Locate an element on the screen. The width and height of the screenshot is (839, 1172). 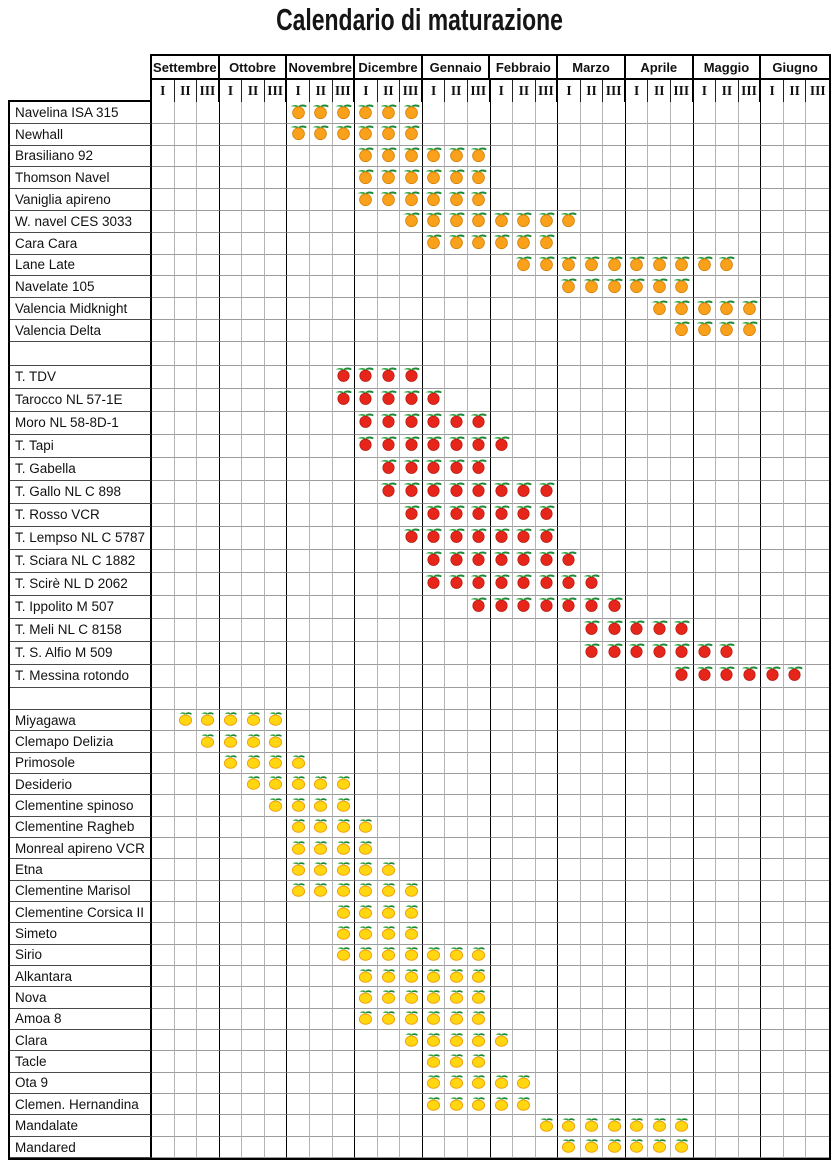
variety-label: T. Scirè NL D 2062 is located at coordinates (81, 584).